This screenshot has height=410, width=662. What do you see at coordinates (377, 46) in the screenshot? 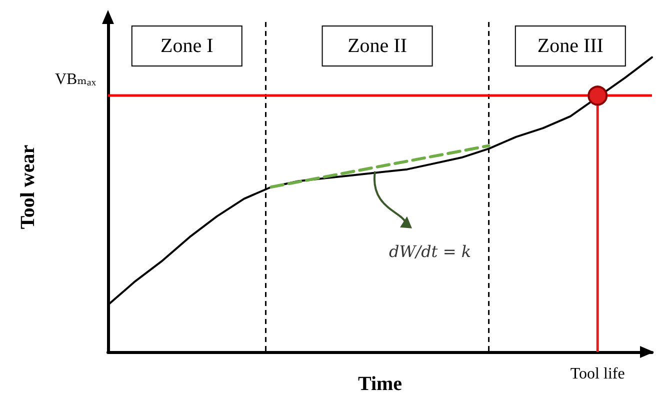
I see `text: Zone II` at bounding box center [377, 46].